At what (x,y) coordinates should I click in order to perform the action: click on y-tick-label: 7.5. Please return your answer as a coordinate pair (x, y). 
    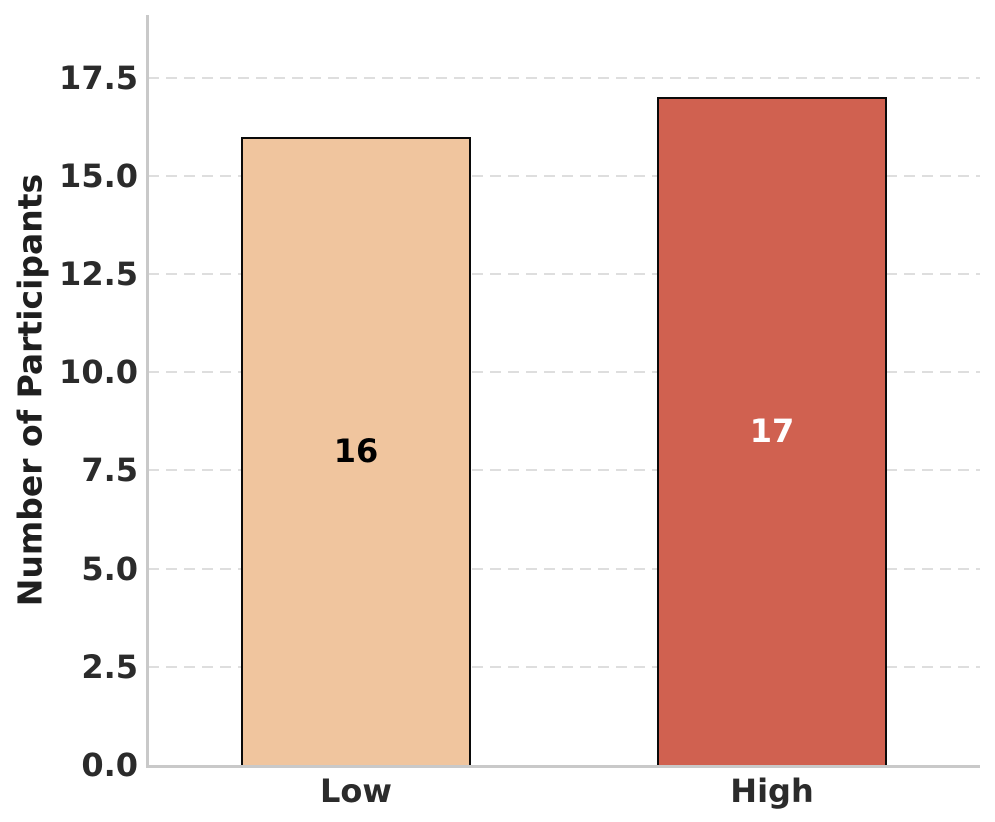
    Looking at the image, I should click on (109, 470).